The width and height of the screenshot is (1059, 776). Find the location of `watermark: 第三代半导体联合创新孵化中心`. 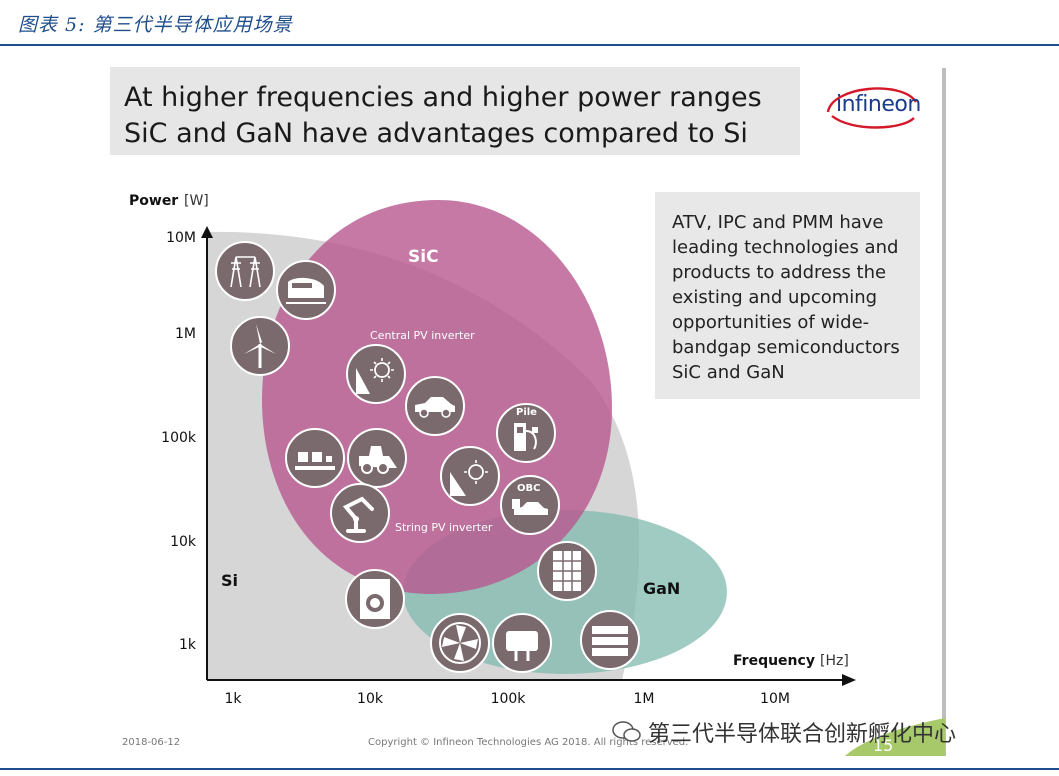

watermark: 第三代半导体联合创新孵化中心 is located at coordinates (784, 732).